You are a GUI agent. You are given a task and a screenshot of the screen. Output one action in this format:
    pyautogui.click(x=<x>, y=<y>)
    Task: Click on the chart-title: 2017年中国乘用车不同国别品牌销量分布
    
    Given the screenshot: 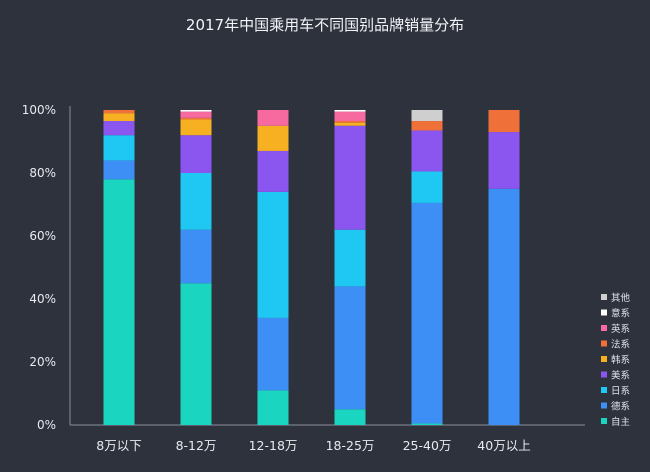 What is the action you would take?
    pyautogui.click(x=325, y=25)
    